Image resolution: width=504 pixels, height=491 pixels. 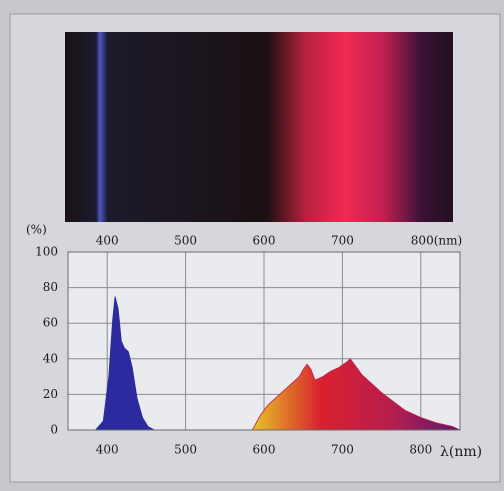 What do you see at coordinates (50, 394) in the screenshot?
I see `y-tick-label: 20` at bounding box center [50, 394].